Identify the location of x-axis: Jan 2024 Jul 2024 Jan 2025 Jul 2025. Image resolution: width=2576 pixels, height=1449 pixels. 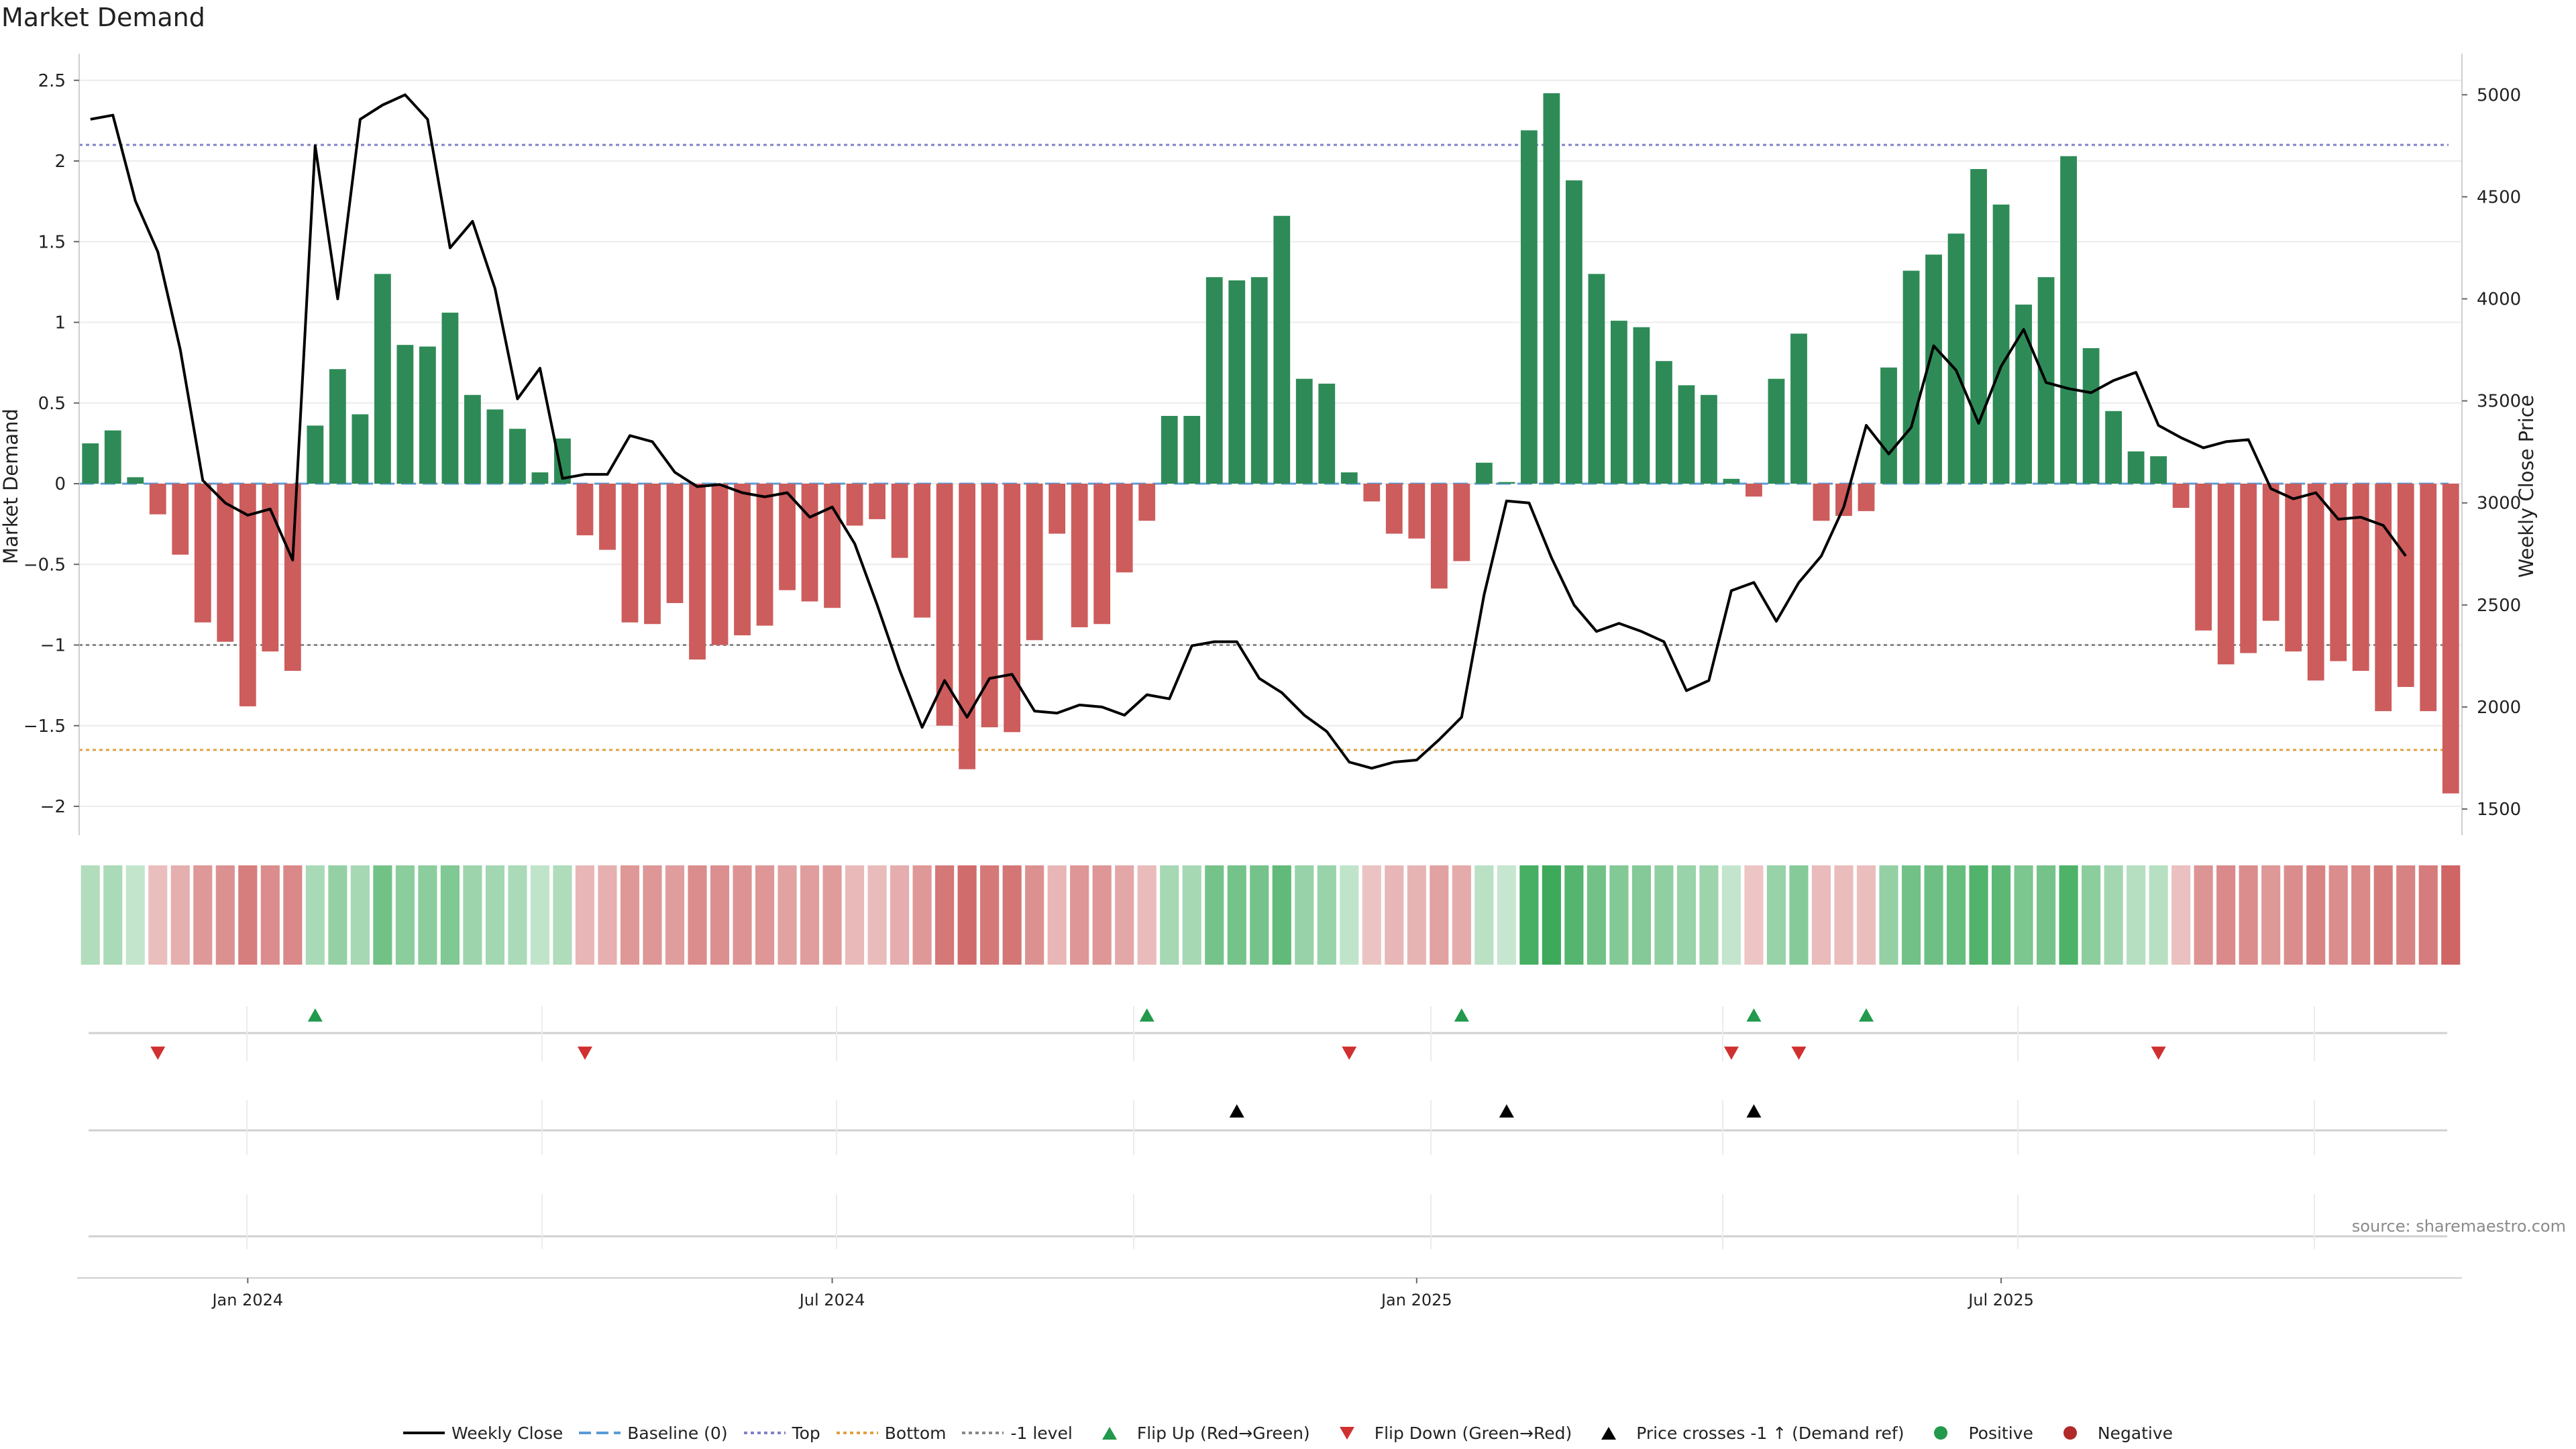
(1269, 1293).